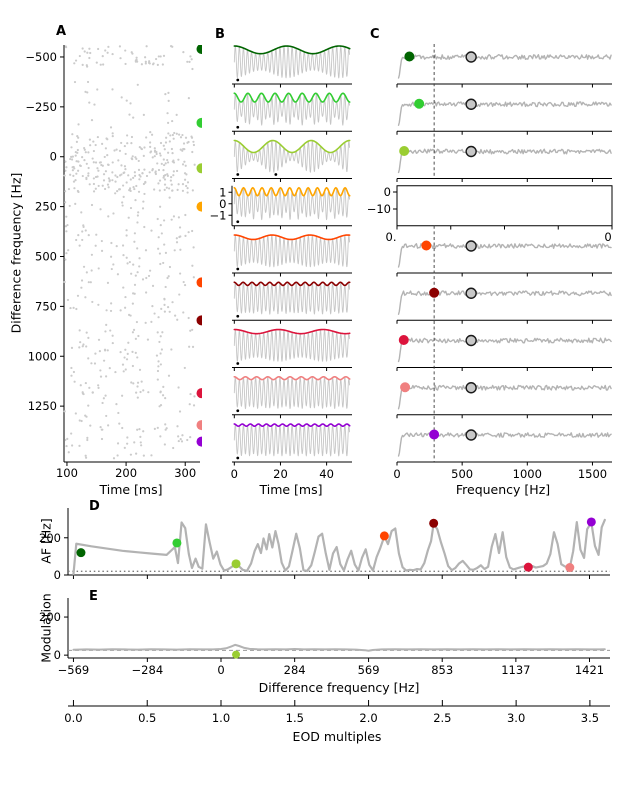  What do you see at coordinates (368, 718) in the screenshot?
I see `eod-tick-label: 2.0` at bounding box center [368, 718].